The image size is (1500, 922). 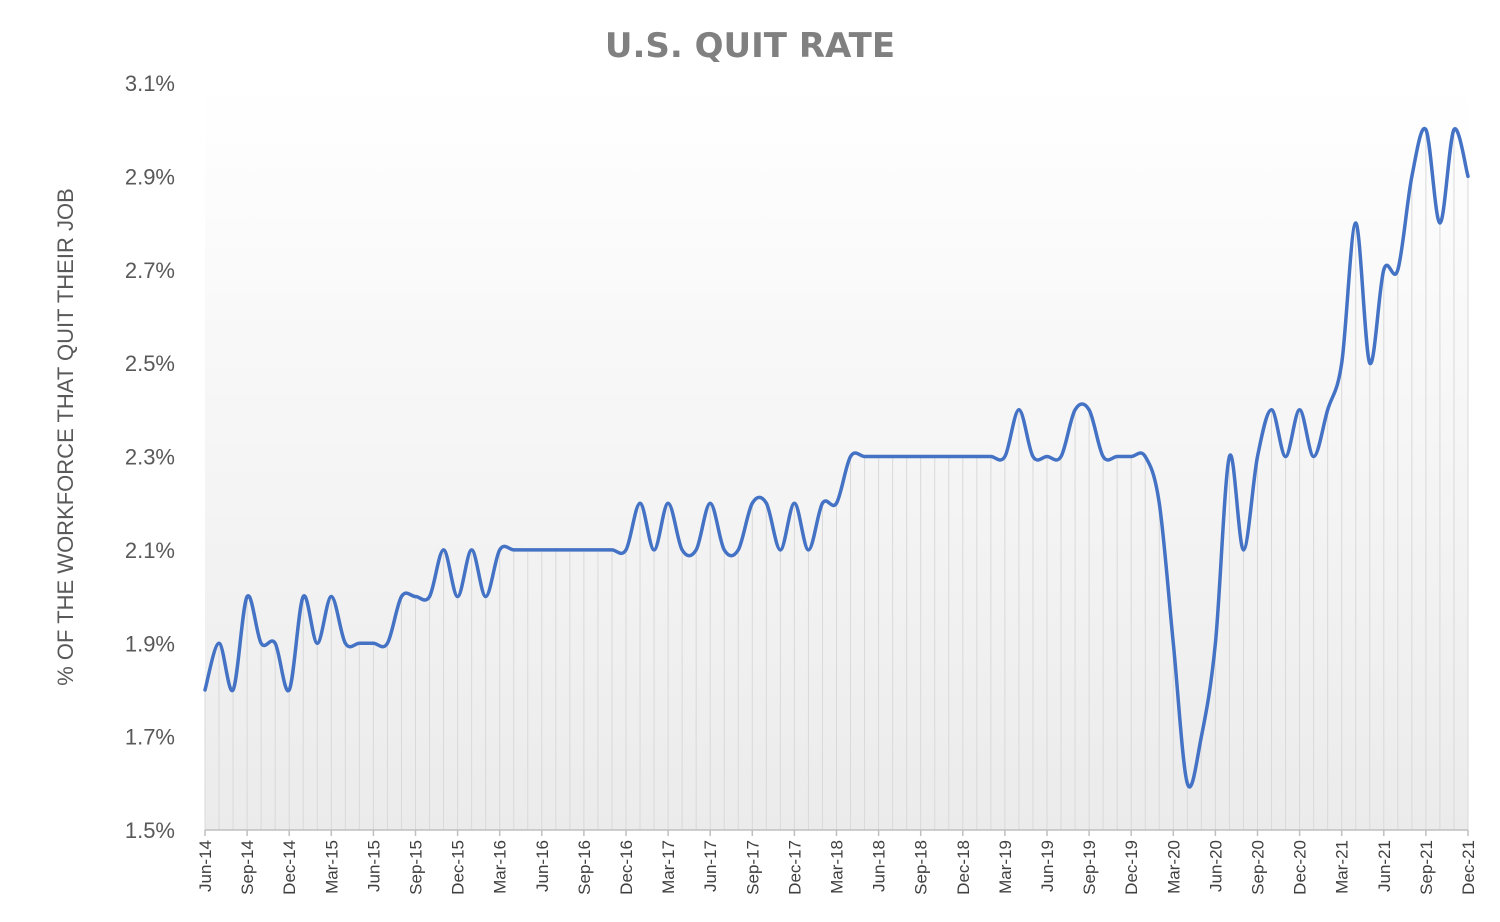 What do you see at coordinates (150, 550) in the screenshot?
I see `y-tick-label: 2.1%` at bounding box center [150, 550].